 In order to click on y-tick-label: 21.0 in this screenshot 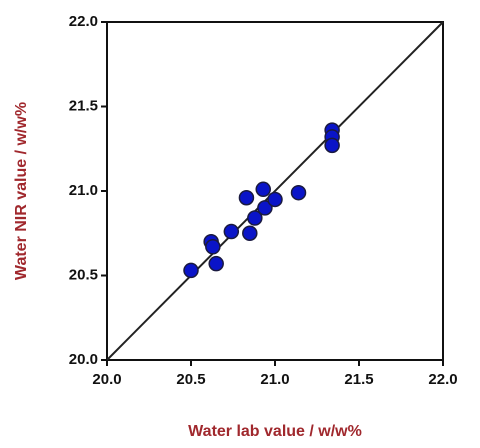, I will do `click(83, 190)`.